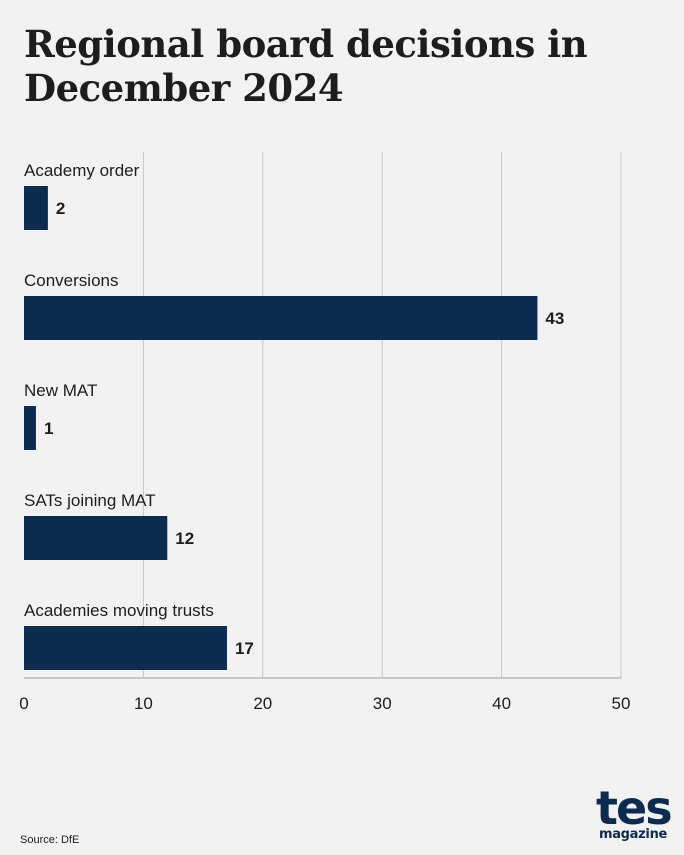 The height and width of the screenshot is (855, 684). What do you see at coordinates (501, 703) in the screenshot?
I see `x-tick-label: 40` at bounding box center [501, 703].